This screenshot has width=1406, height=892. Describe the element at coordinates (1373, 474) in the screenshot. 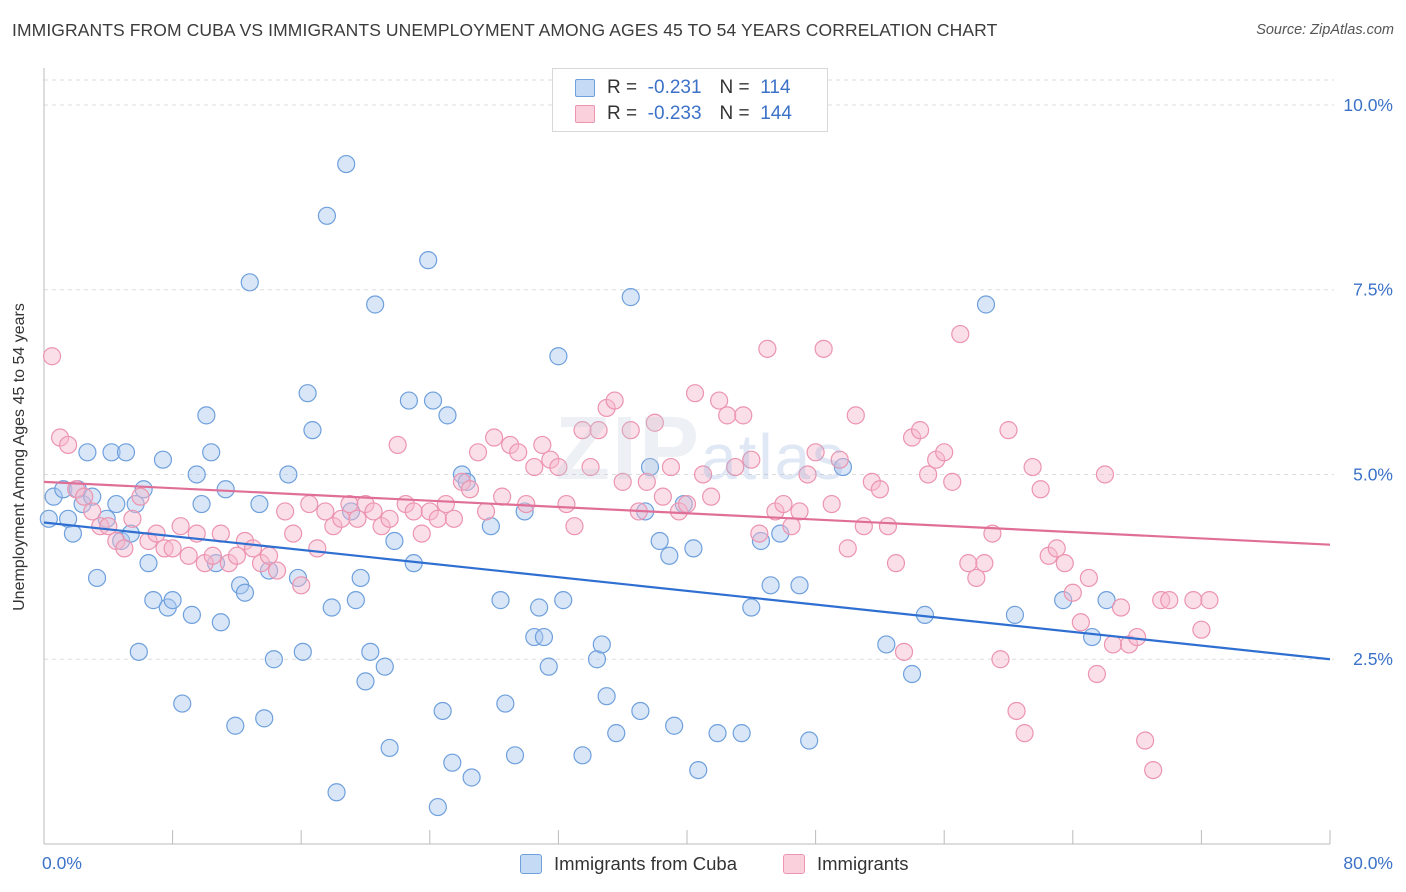

I see `y-tick-label: 5.0%` at that location.